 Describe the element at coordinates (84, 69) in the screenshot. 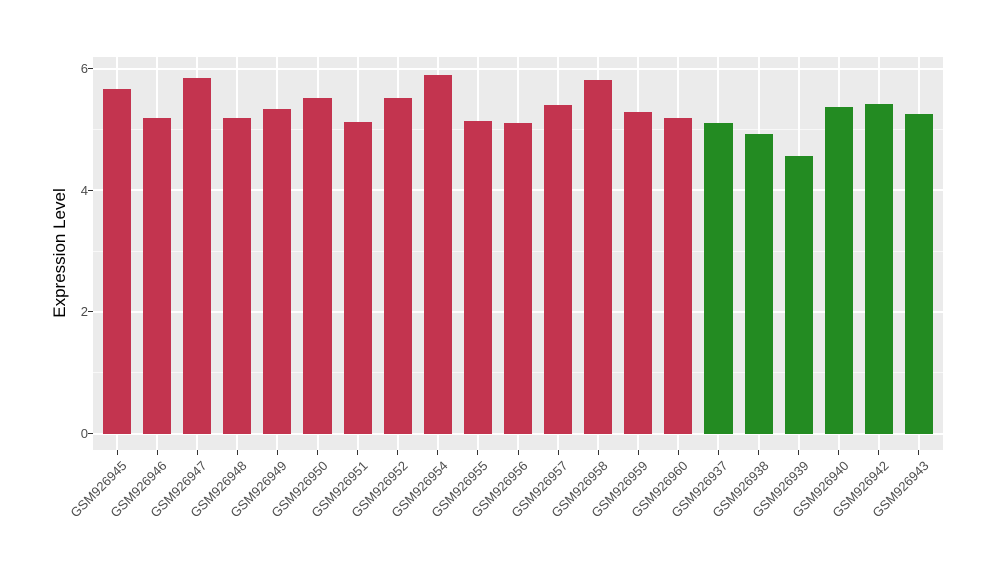

I see `y-tick-label: 6` at that location.